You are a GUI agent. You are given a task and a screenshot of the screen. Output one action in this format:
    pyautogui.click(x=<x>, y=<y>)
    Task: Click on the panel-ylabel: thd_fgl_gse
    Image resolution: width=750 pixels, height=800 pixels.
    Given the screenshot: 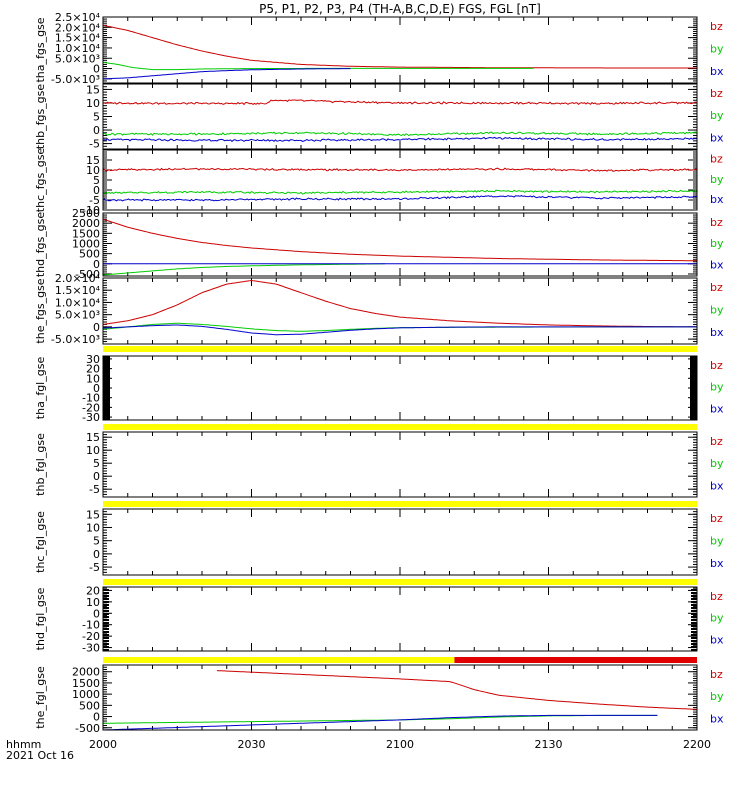 What is the action you would take?
    pyautogui.click(x=40, y=618)
    